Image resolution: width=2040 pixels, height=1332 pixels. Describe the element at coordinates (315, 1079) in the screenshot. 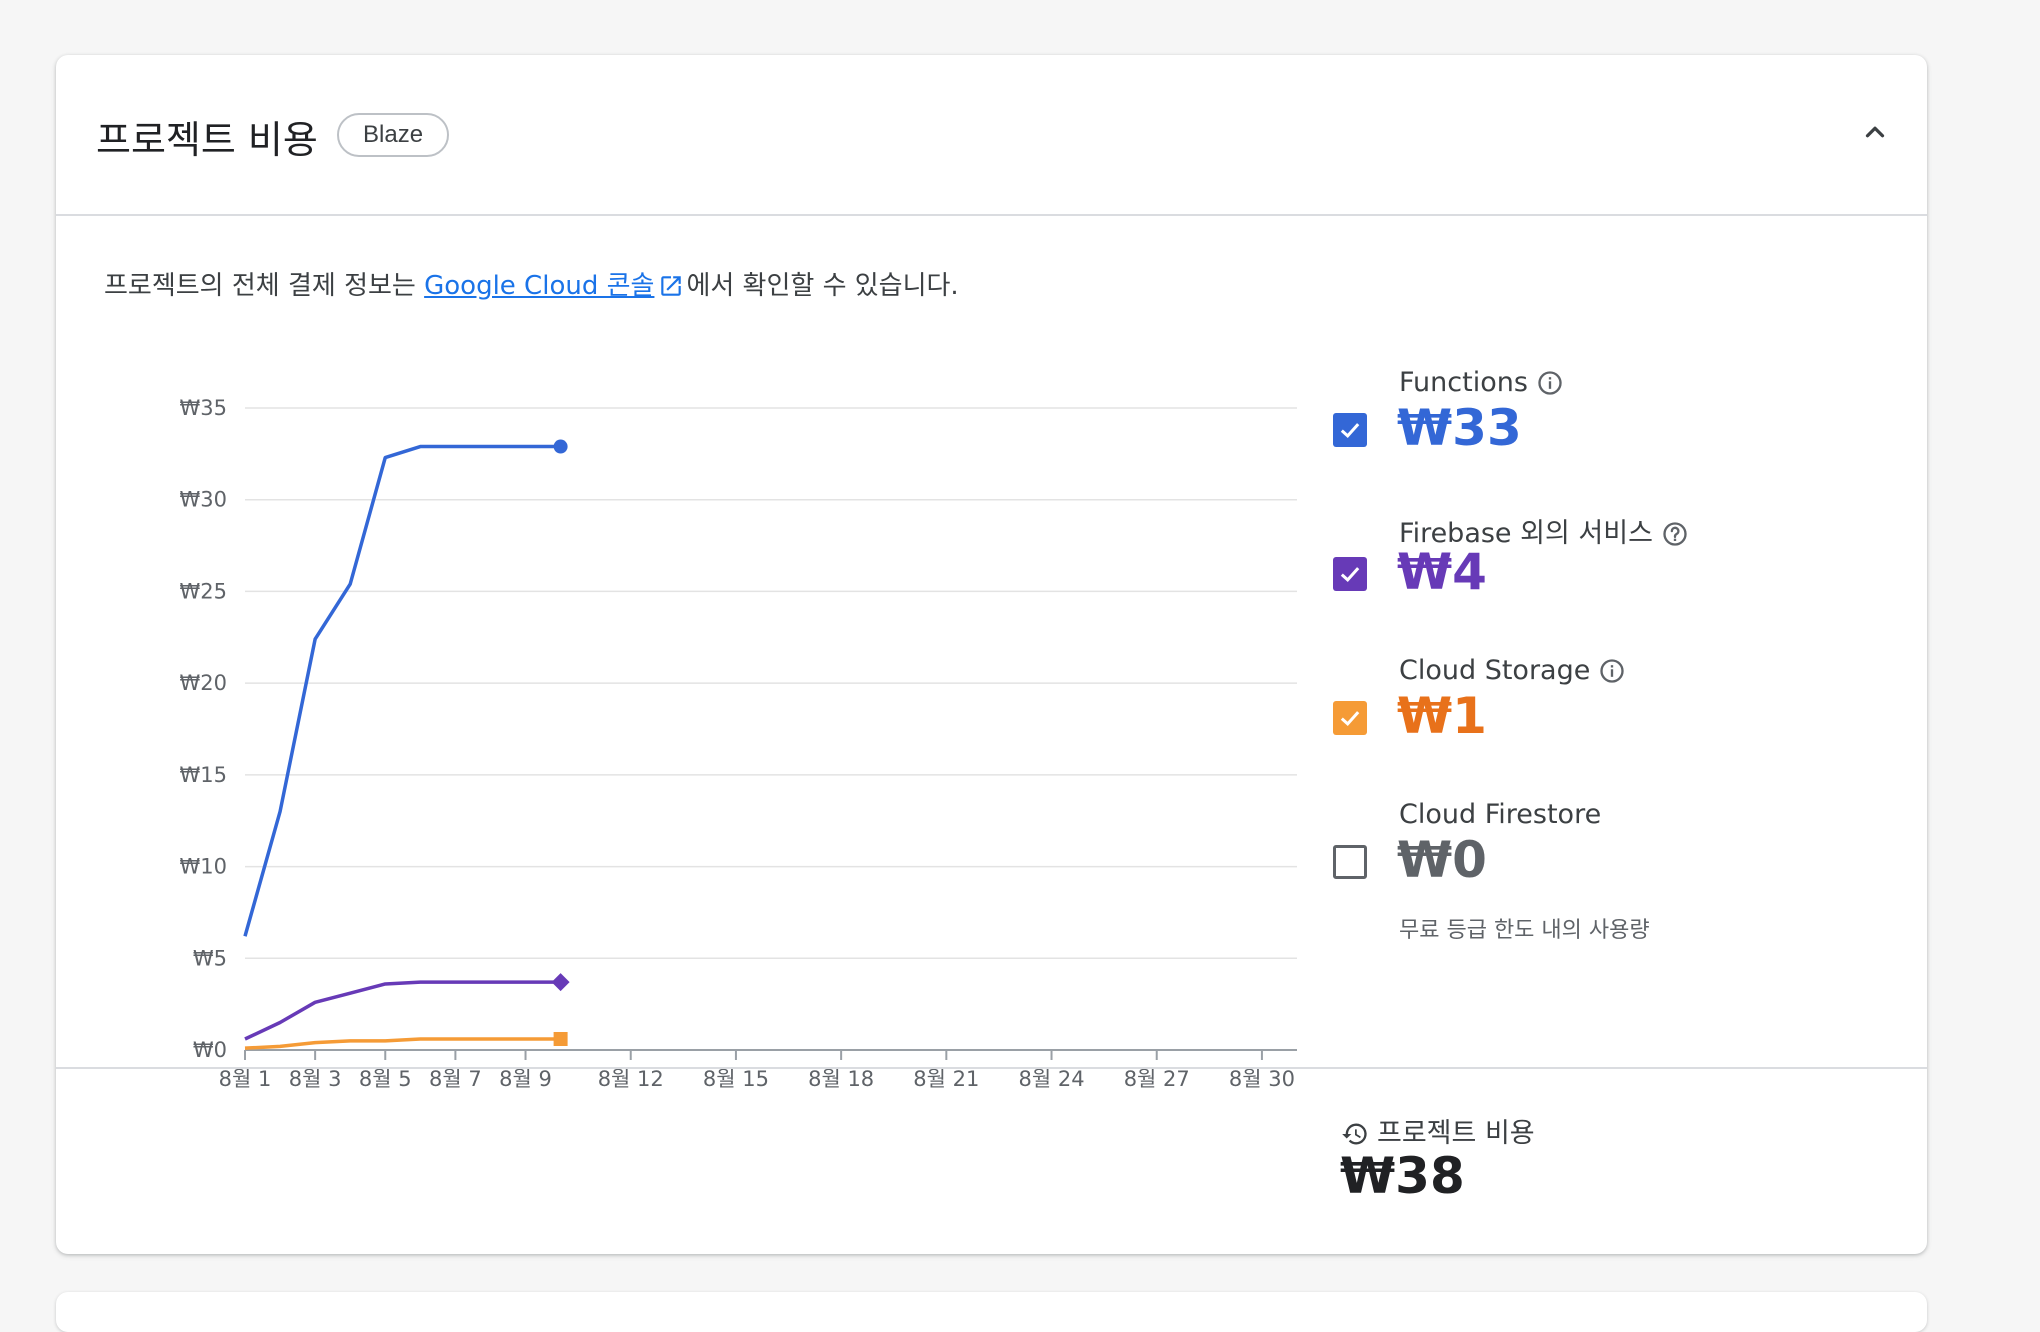

I see `x-tick-label: 8월 3` at that location.